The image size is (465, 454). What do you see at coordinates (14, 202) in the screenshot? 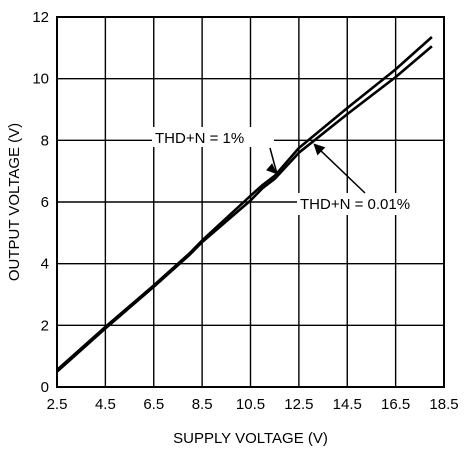
I see `y-axis-title: OUTPUT VOLTAGE (V)` at bounding box center [14, 202].